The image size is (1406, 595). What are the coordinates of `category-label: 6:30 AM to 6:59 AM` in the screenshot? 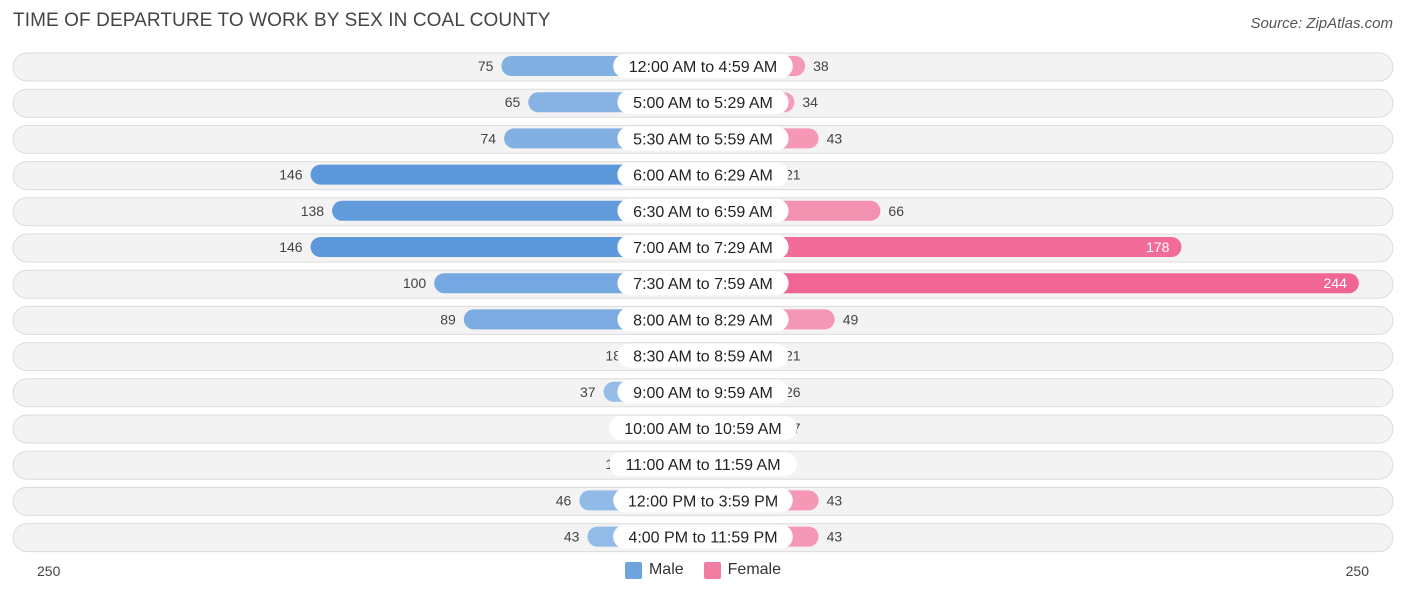 It's located at (703, 212).